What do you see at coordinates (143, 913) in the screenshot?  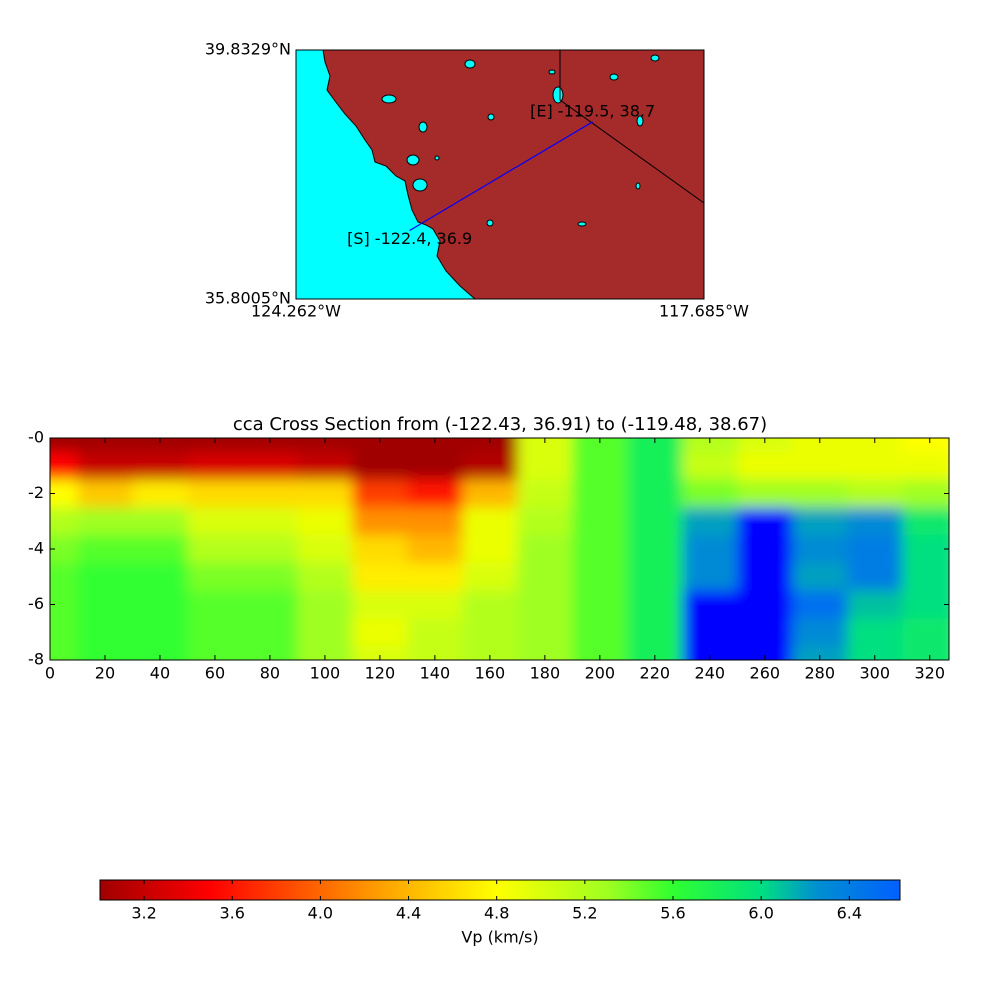 I see `colorbar-tick-label: 3.2` at bounding box center [143, 913].